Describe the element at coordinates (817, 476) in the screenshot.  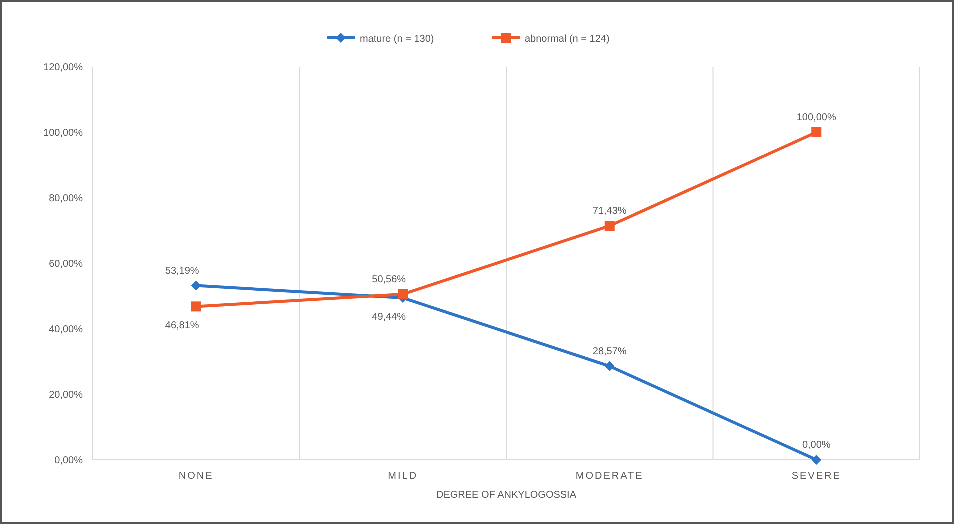
I see `x-tick-label: SEVERE` at that location.